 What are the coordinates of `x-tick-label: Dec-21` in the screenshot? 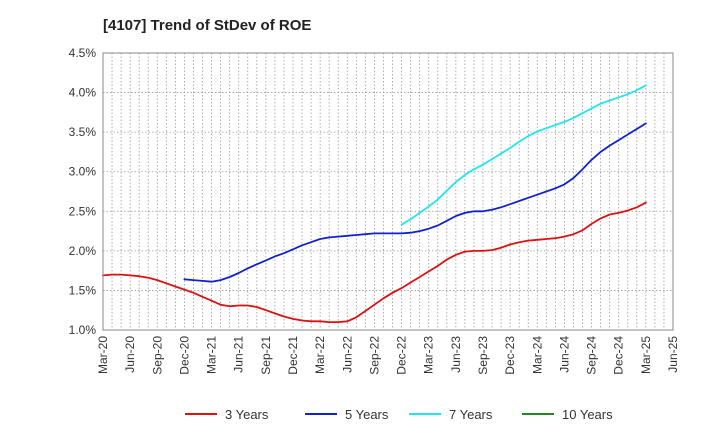 It's located at (293, 355).